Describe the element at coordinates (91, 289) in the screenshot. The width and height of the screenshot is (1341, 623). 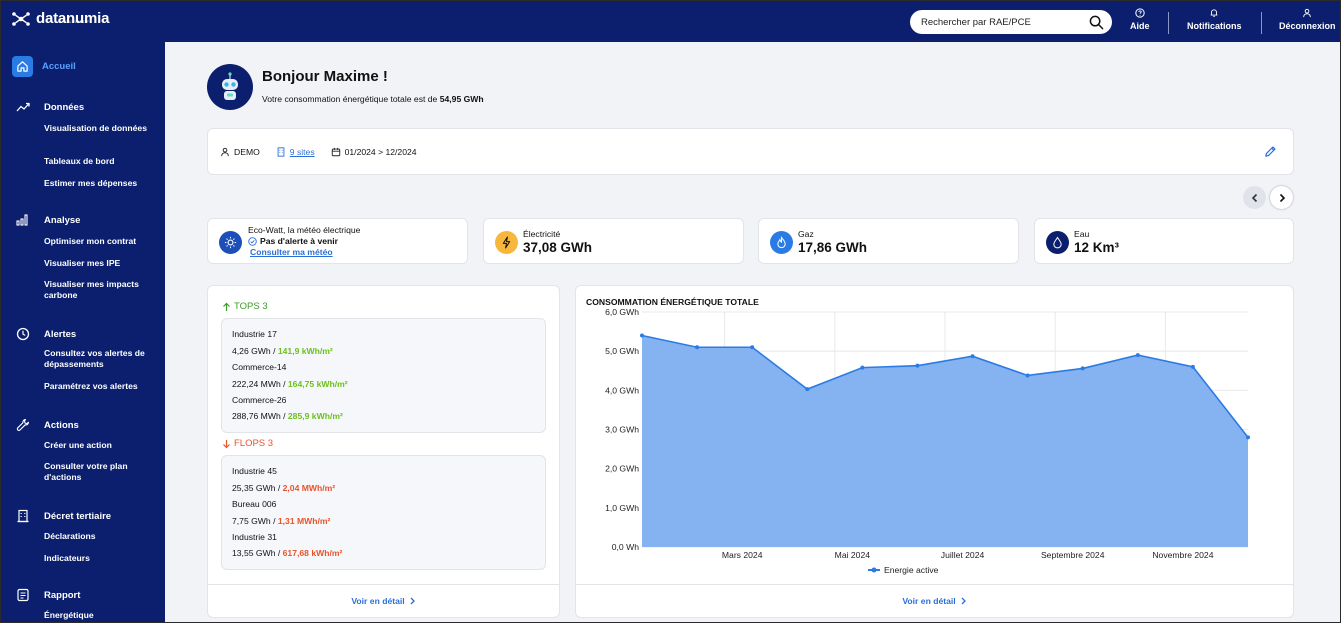
I see `sidebar-item-carbone: Visualiser mes impacts carbone` at that location.